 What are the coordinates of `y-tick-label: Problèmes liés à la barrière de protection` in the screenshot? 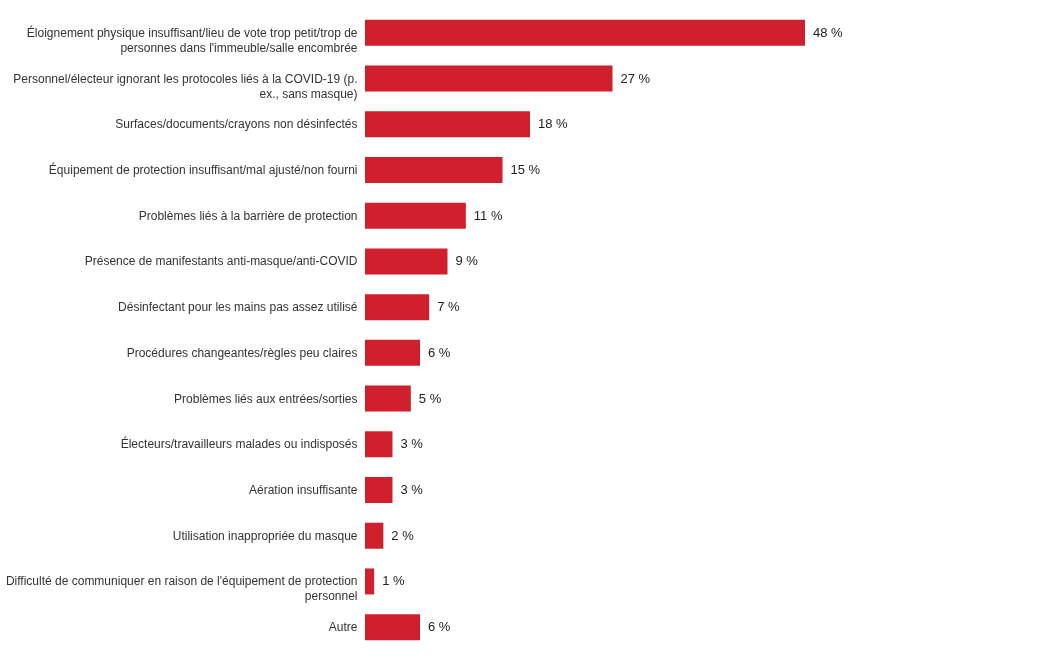 It's located at (248, 215).